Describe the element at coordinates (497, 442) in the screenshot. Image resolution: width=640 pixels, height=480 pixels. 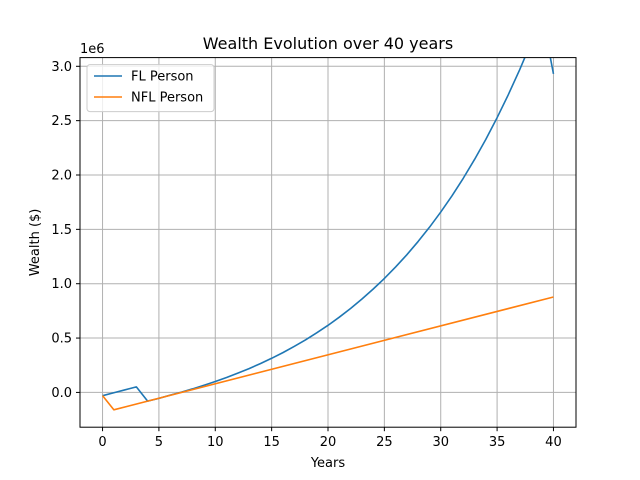
I see `x-tick-label: 35` at that location.